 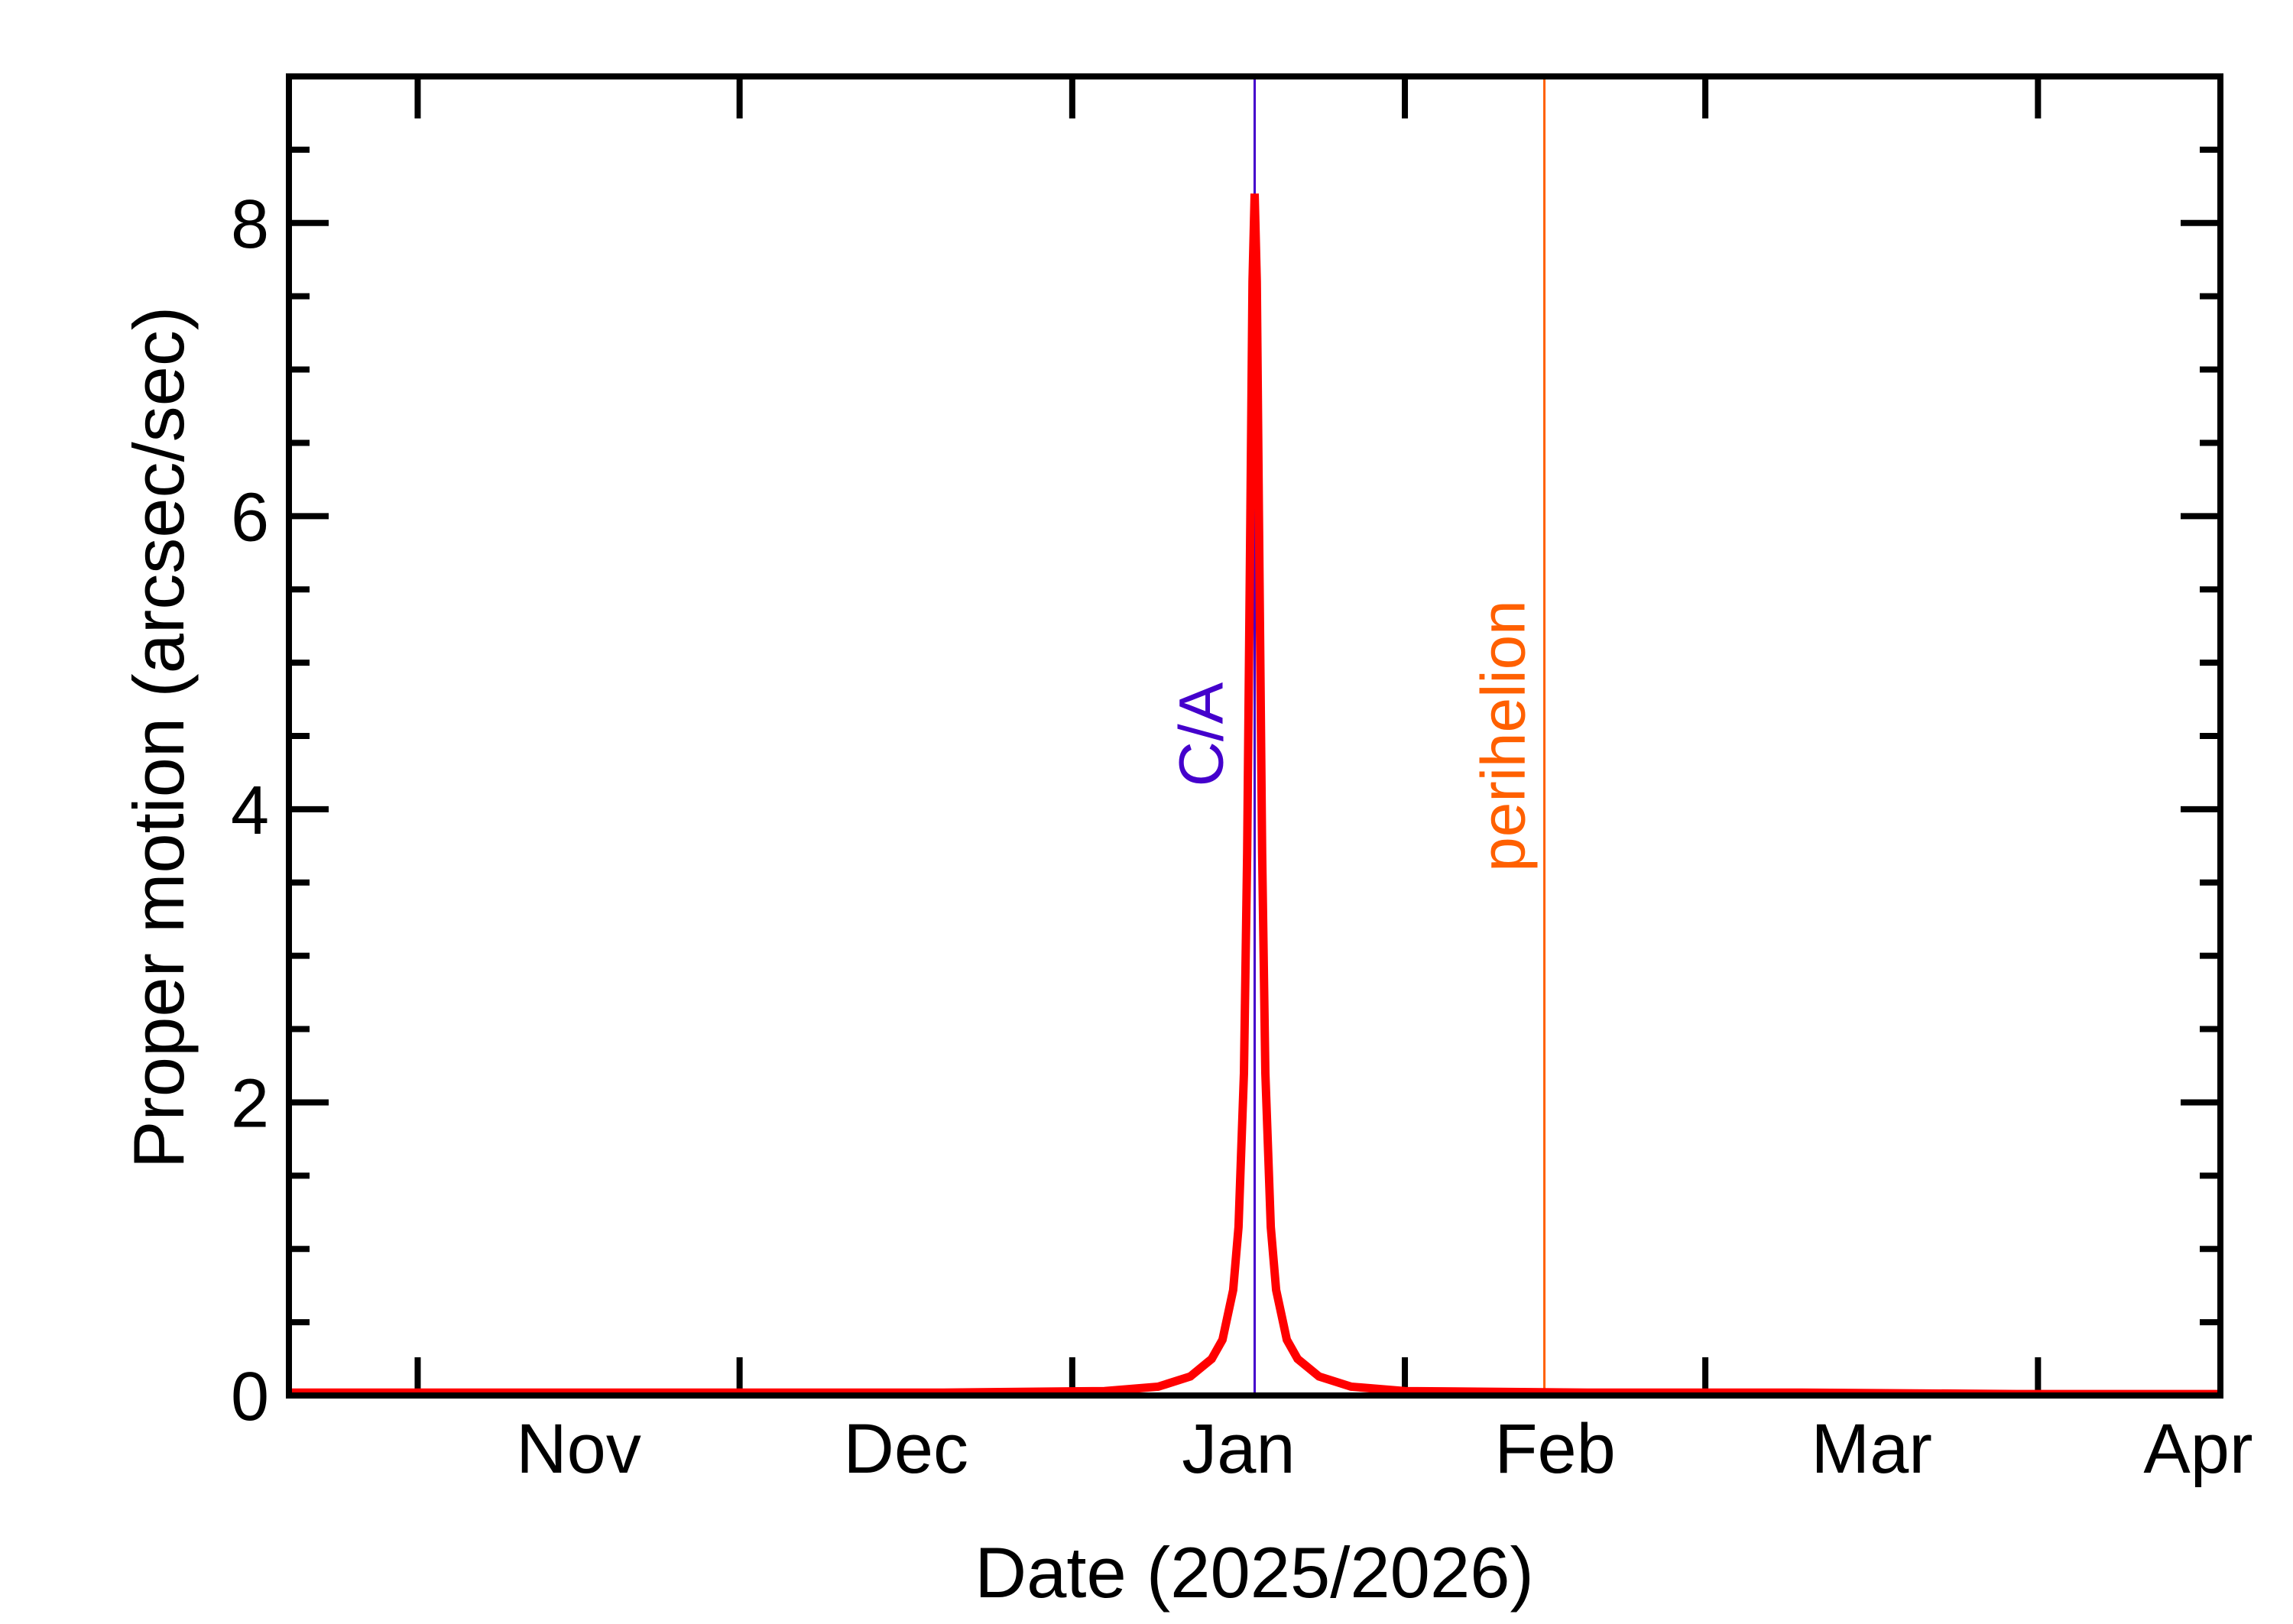 What do you see at coordinates (578, 1449) in the screenshot?
I see `x-month-label: Nov` at bounding box center [578, 1449].